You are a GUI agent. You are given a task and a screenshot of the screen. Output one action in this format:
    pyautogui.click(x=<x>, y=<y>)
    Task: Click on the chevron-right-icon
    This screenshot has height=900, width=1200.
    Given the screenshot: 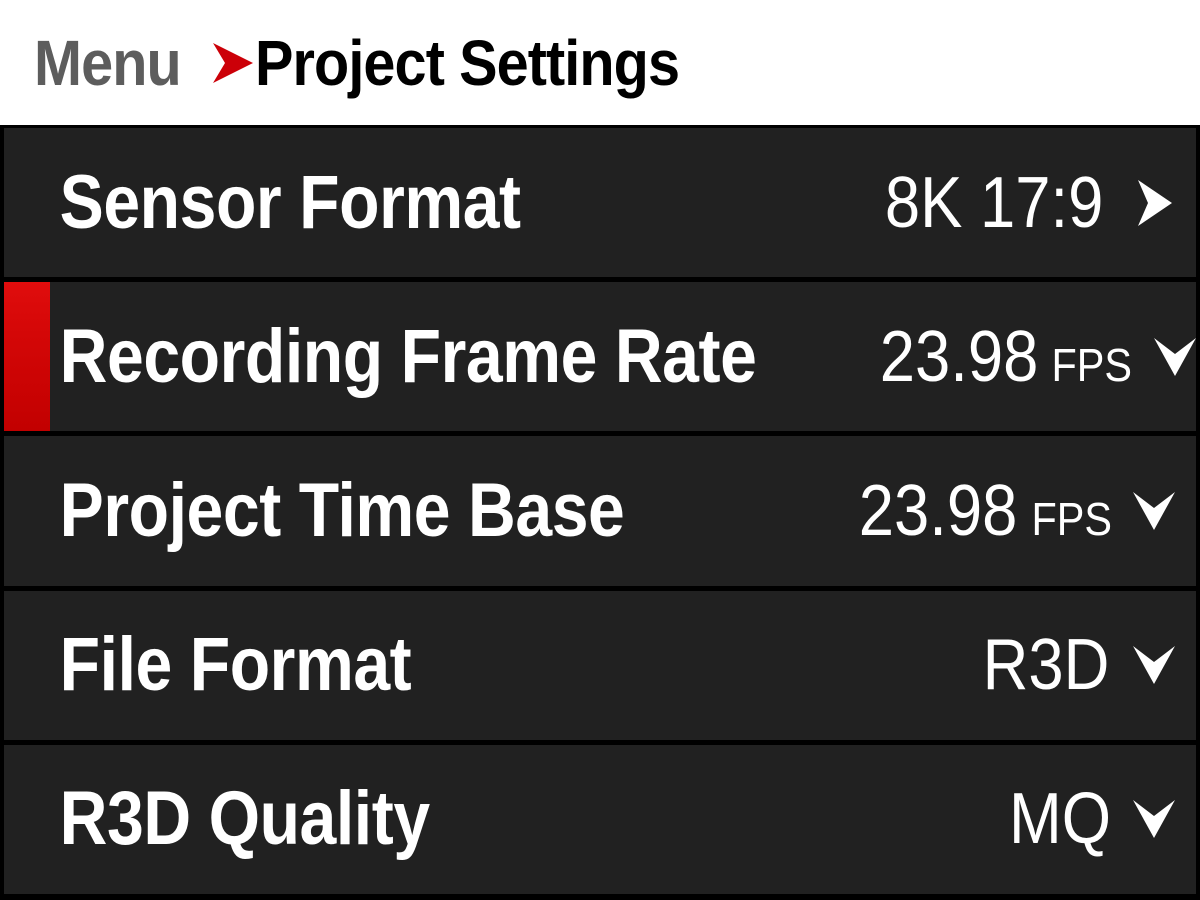 What is the action you would take?
    pyautogui.click(x=1154, y=203)
    